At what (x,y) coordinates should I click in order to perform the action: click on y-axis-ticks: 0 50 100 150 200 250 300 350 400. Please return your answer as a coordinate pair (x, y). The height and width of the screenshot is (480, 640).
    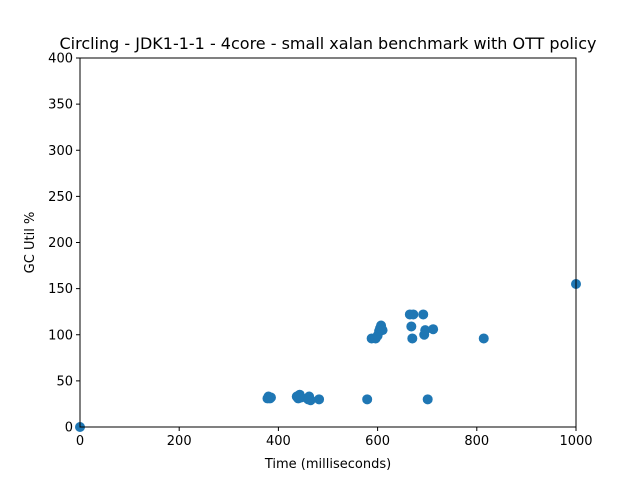
    Looking at the image, I should click on (64, 244).